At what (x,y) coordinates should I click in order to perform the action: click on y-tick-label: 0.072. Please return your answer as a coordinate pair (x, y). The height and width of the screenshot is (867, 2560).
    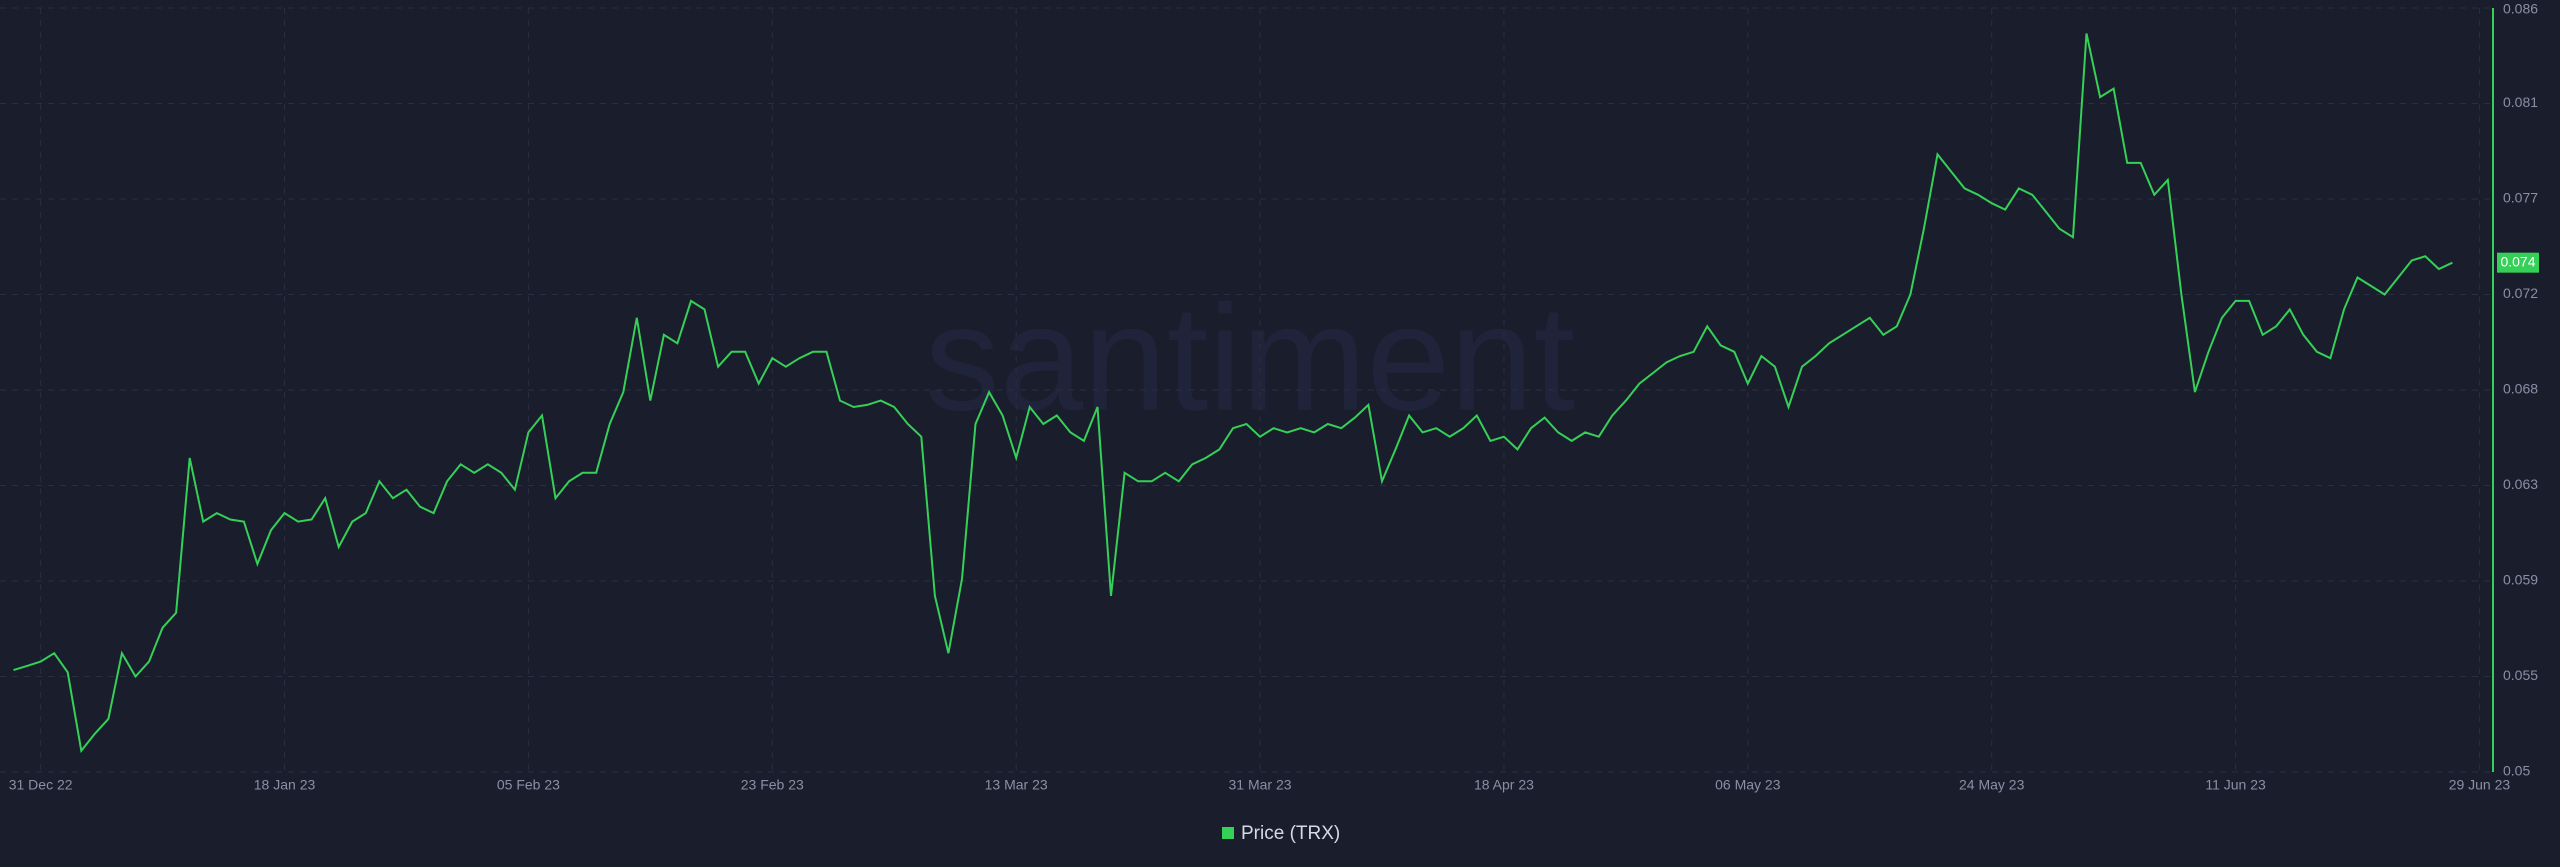
    Looking at the image, I should click on (2520, 293).